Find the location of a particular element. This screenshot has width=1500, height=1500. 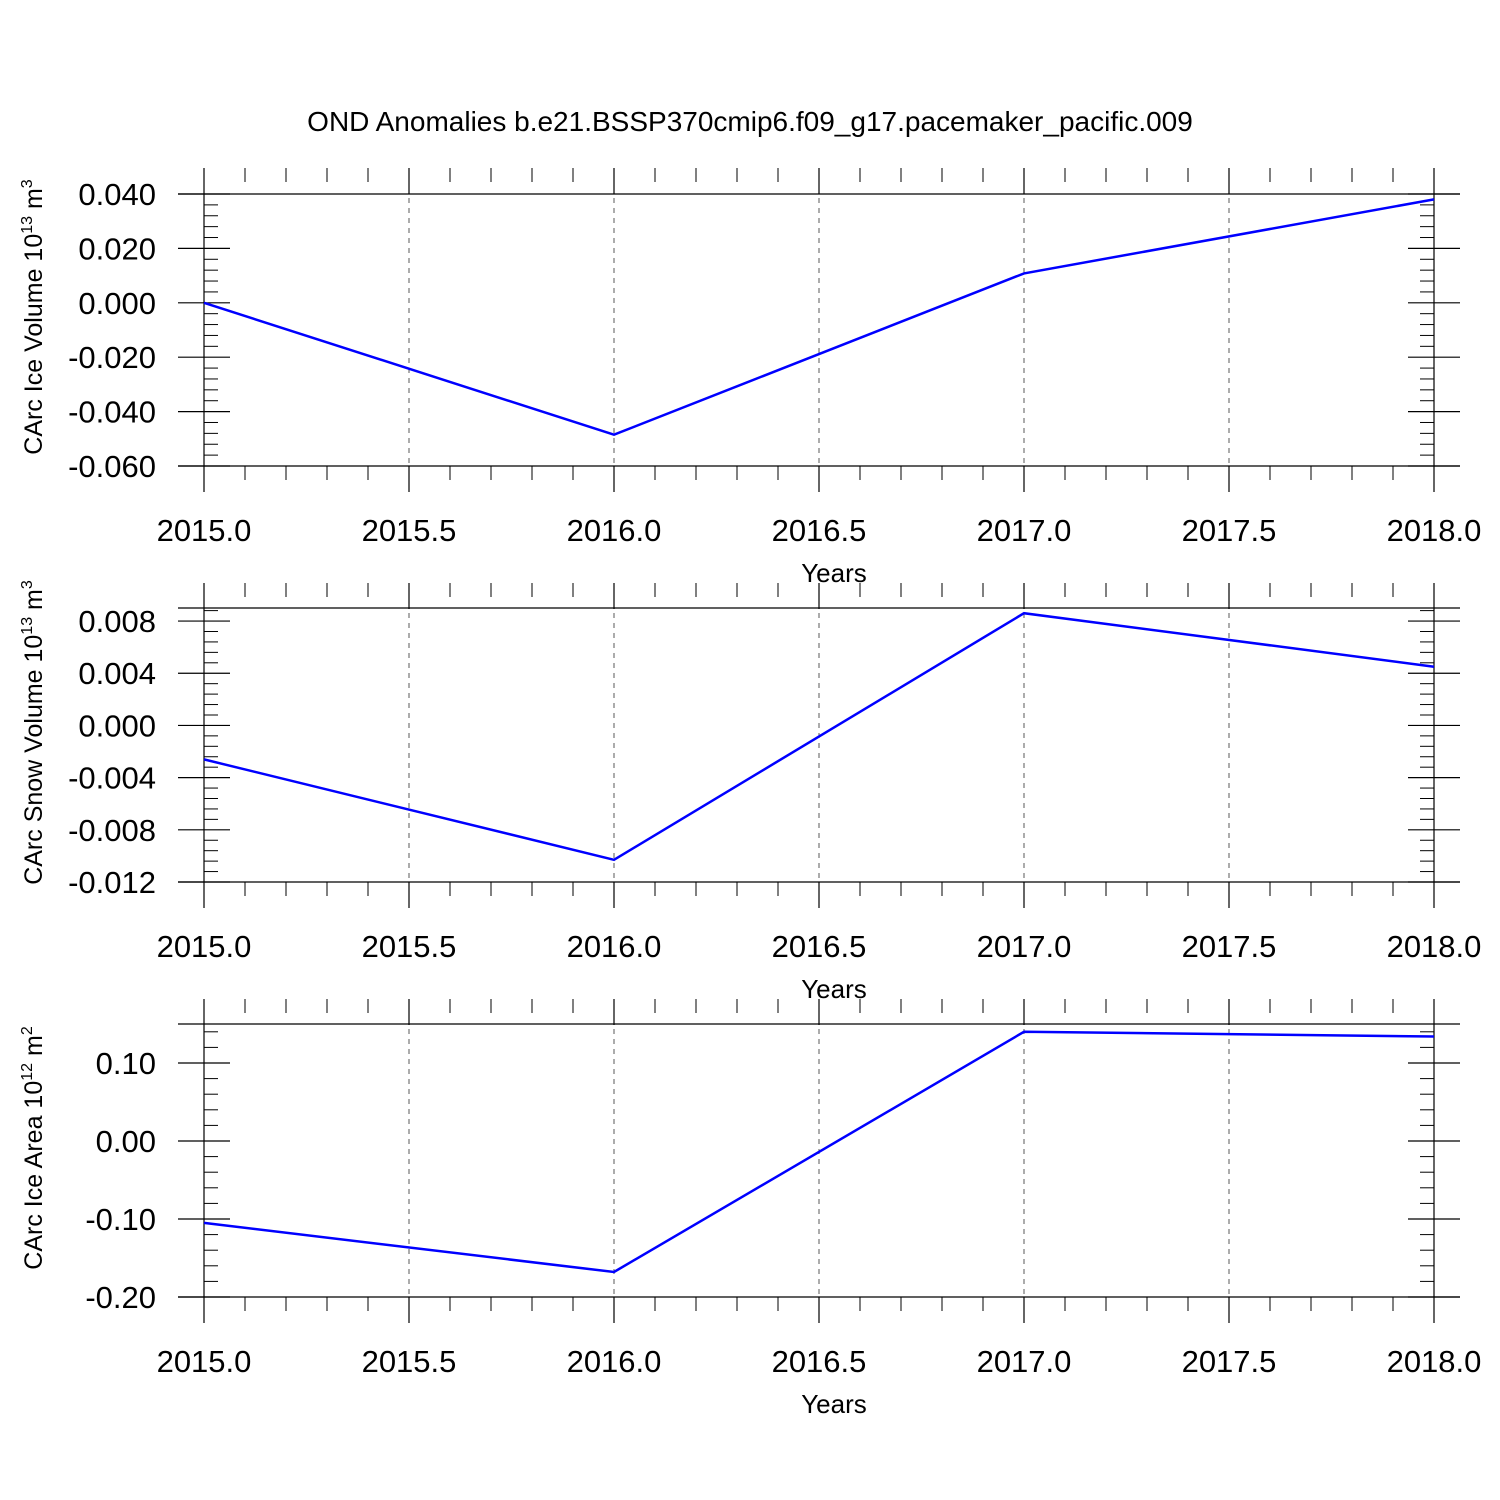

y-tick-label: -0.060 is located at coordinates (112, 466).